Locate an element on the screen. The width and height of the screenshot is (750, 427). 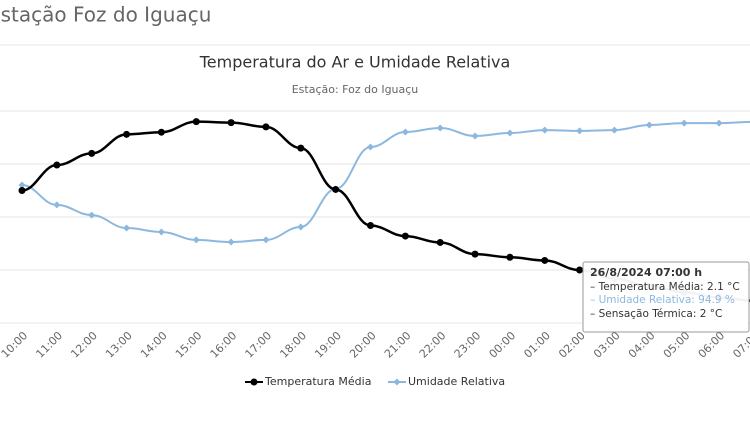
tooltip-line: – Umidade Relativa: 94.9 % is located at coordinates (662, 300).